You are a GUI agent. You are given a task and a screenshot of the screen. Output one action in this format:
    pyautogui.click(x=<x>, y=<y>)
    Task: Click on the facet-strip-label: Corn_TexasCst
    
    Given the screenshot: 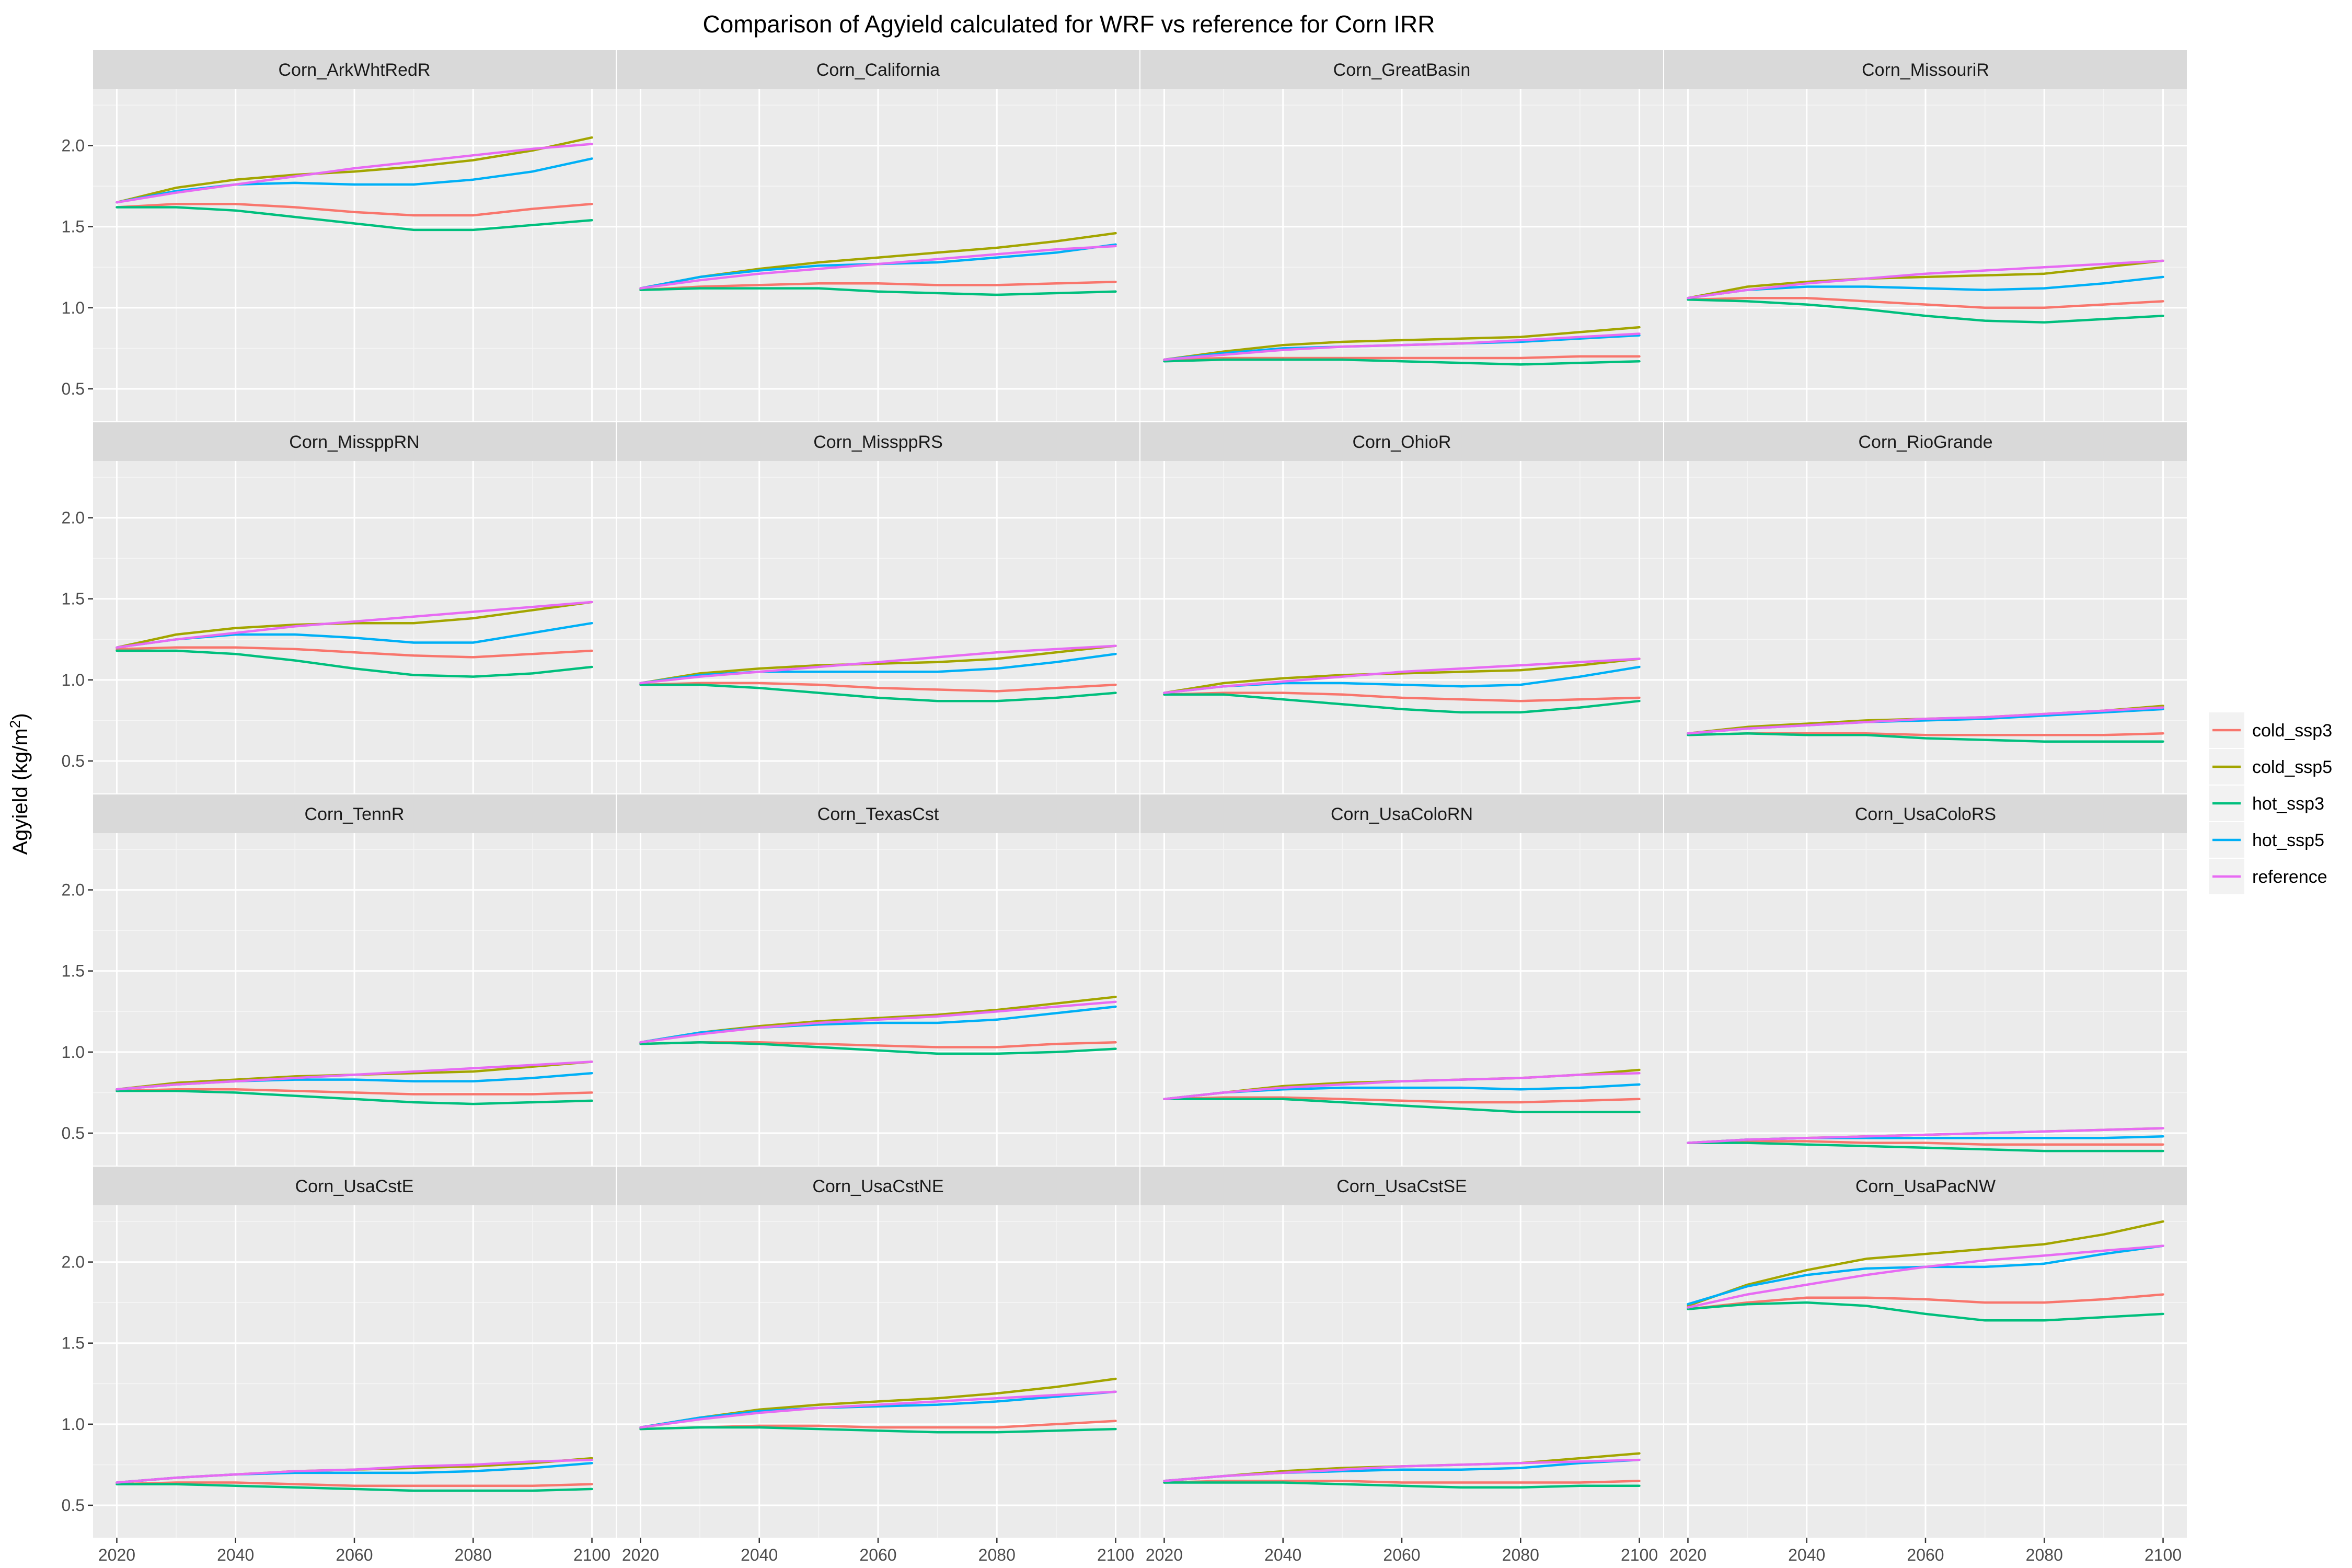 What is the action you would take?
    pyautogui.click(x=878, y=814)
    